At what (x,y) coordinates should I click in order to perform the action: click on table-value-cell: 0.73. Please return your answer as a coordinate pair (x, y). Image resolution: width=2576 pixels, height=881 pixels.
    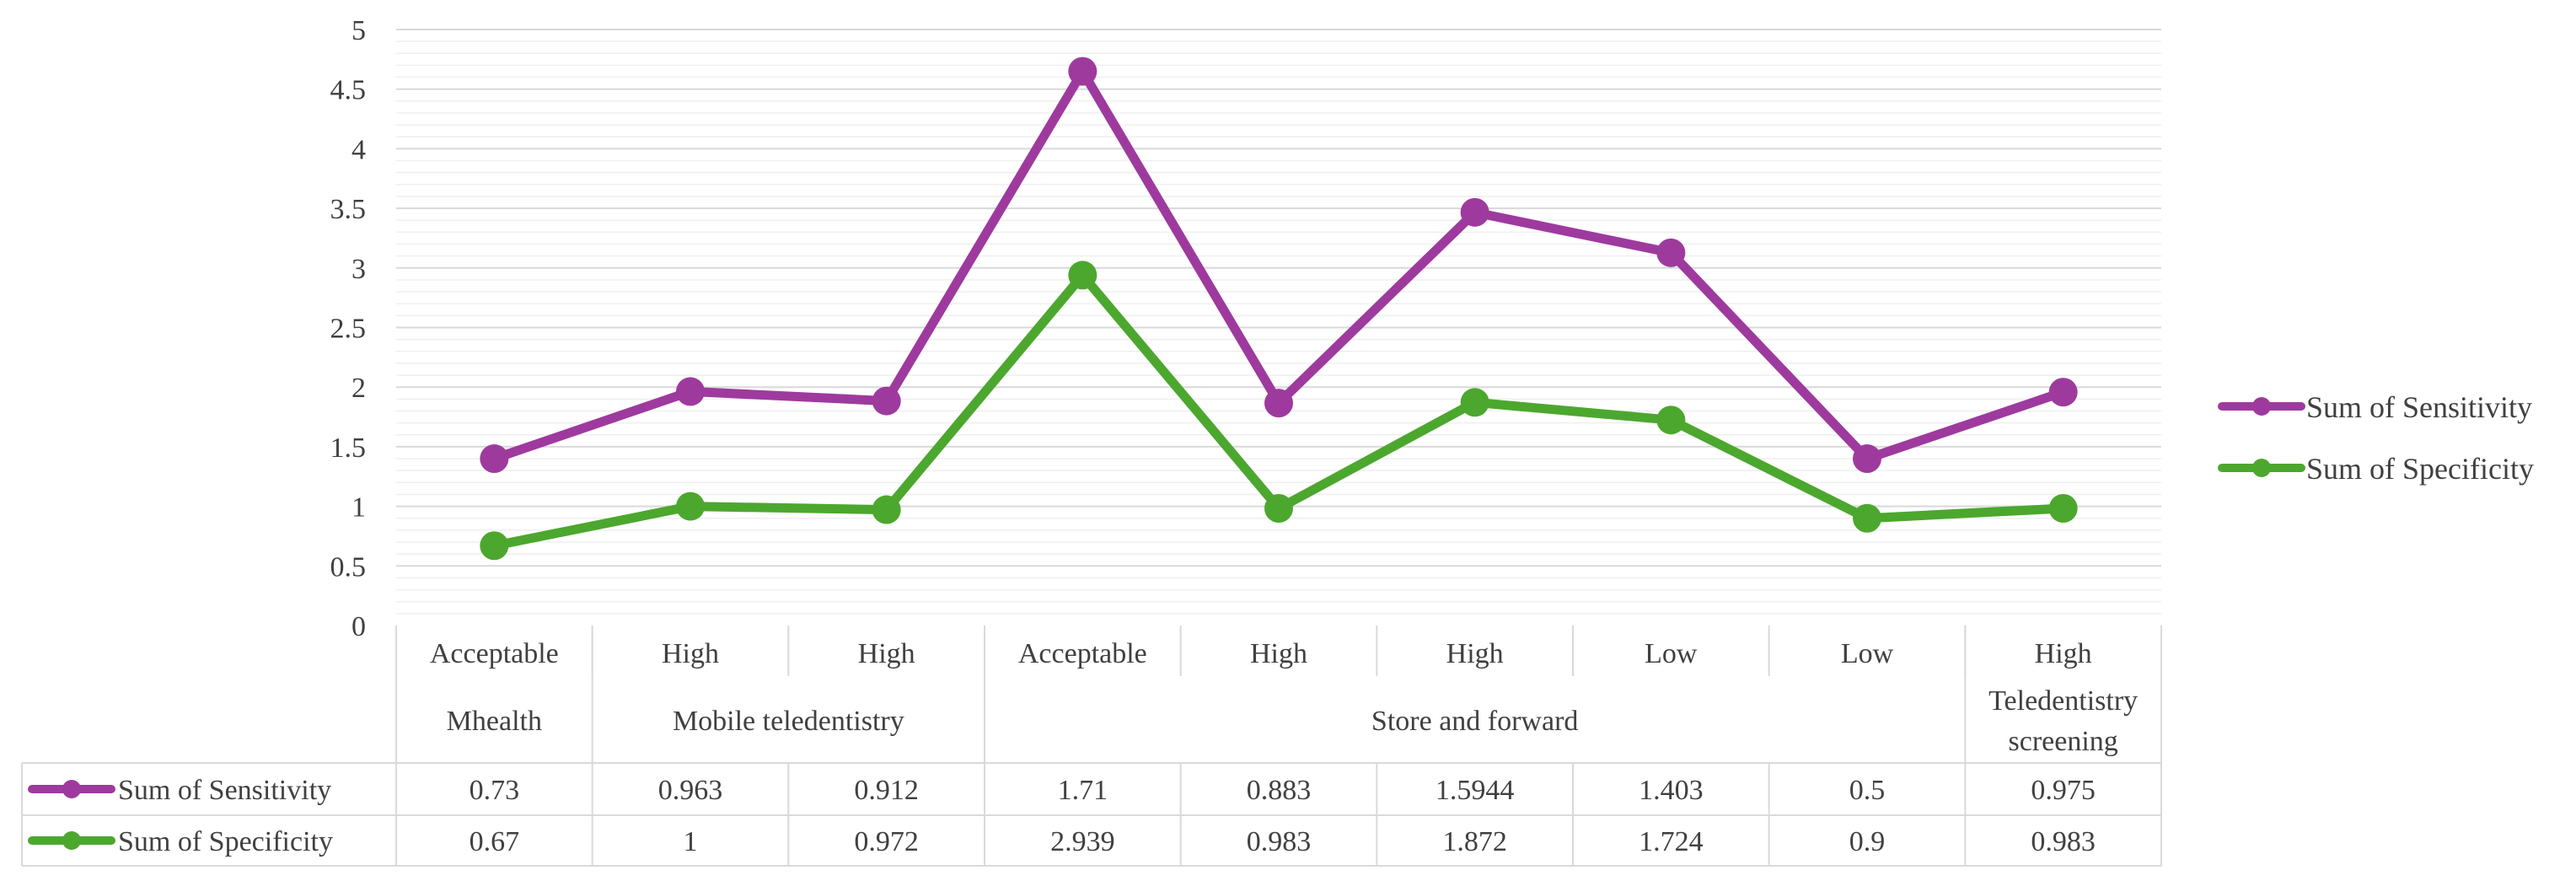
    Looking at the image, I should click on (495, 791).